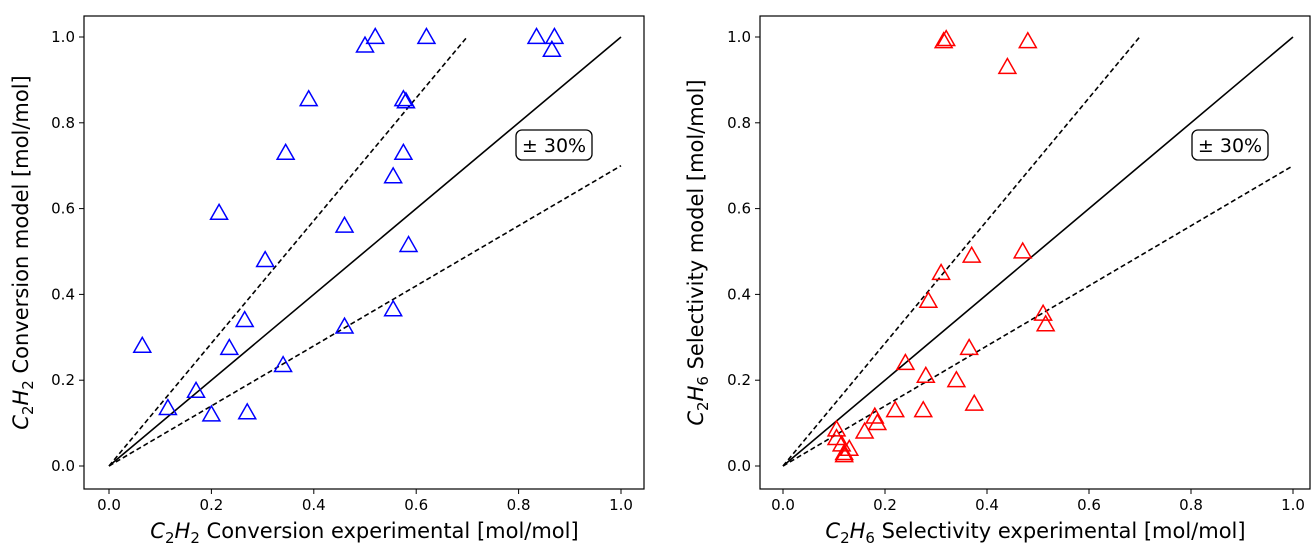  What do you see at coordinates (28, 411) in the screenshot?
I see `conversion-y-axis-label-s1: 2` at bounding box center [28, 411].